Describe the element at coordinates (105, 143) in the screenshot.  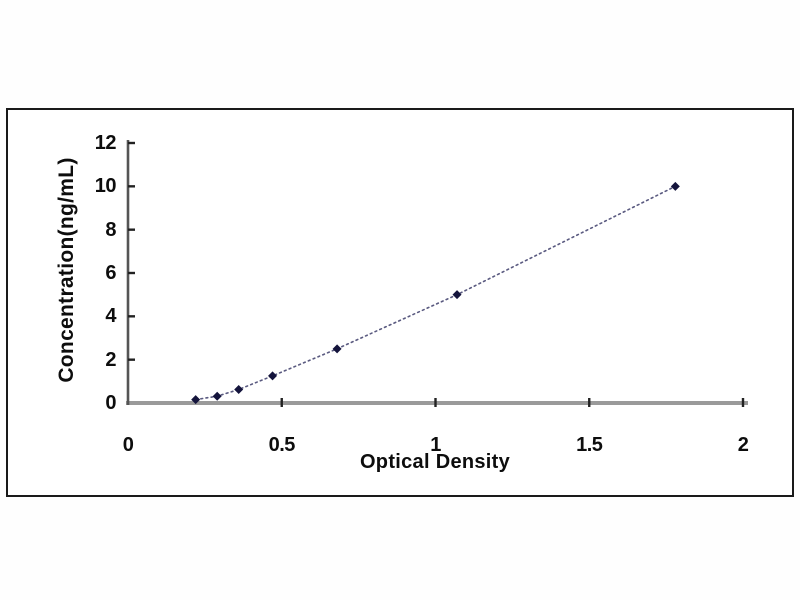
I see `y-tick-label: 12` at that location.